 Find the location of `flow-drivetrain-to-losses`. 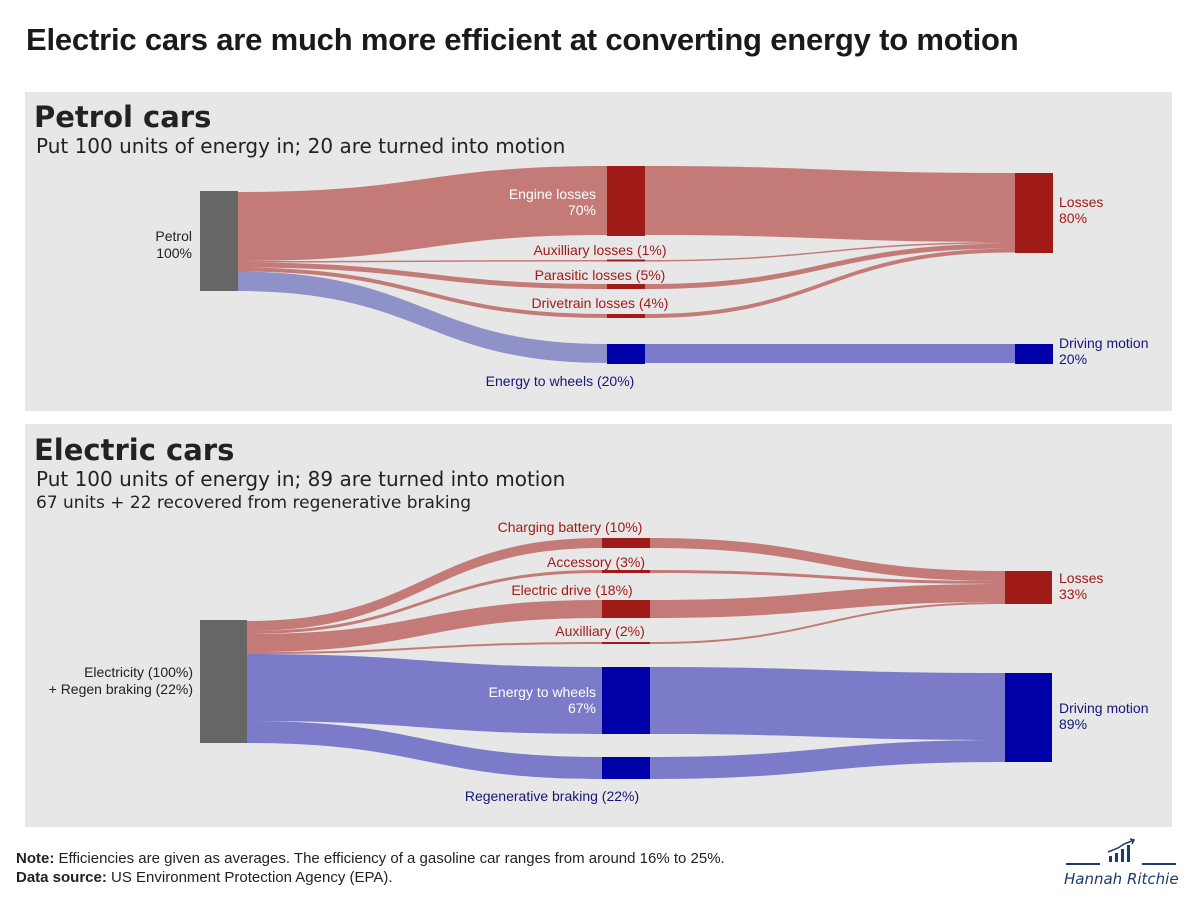

flow-drivetrain-to-losses is located at coordinates (830, 283).